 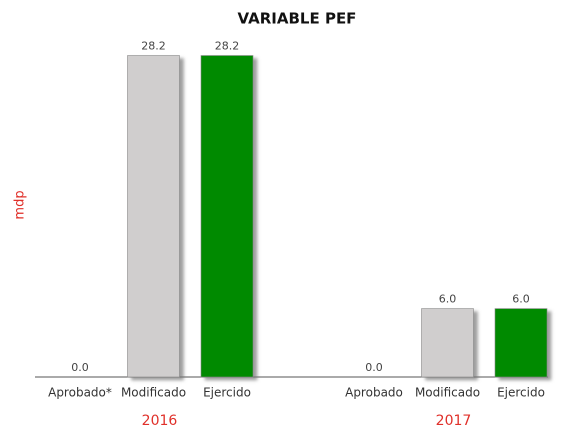 What do you see at coordinates (297, 19) in the screenshot?
I see `chart-title: VARIABLE PEF` at bounding box center [297, 19].